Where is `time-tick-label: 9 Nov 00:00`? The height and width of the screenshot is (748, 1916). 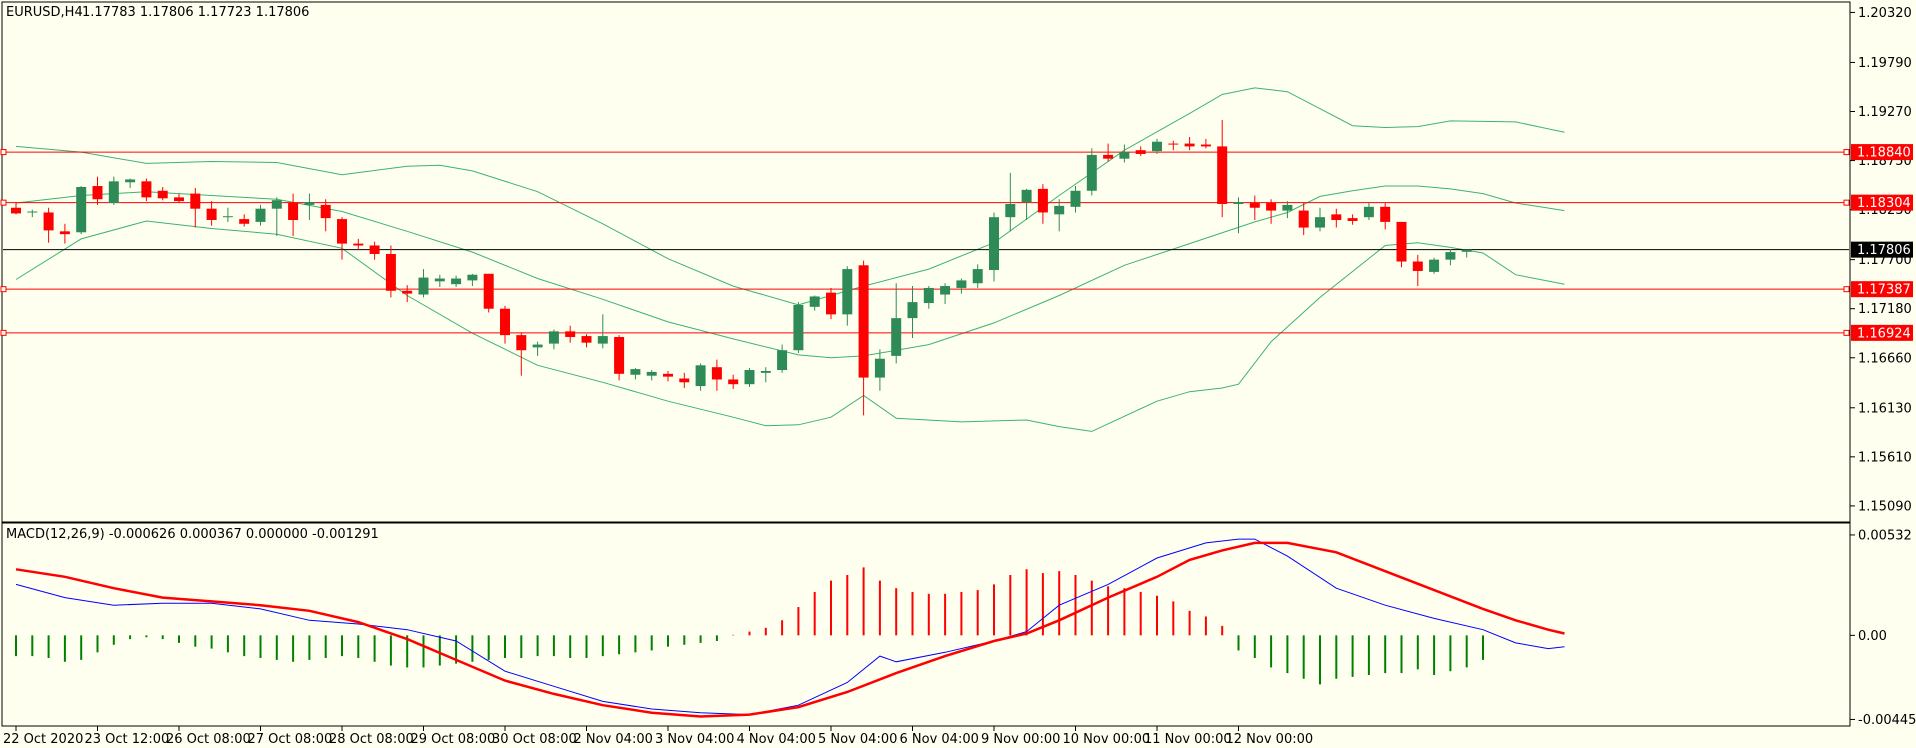
time-tick-label: 9 Nov 00:00 is located at coordinates (1020, 739).